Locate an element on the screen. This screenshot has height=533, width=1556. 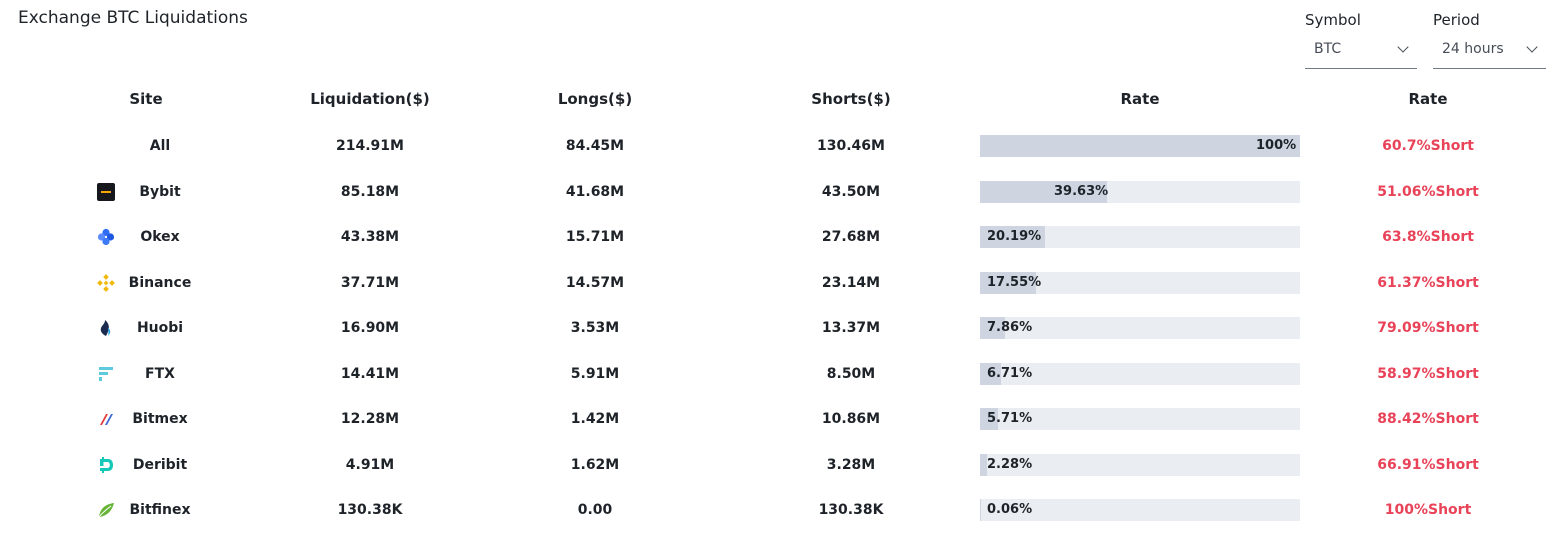
longs-value: 1.42M is located at coordinates (595, 419).